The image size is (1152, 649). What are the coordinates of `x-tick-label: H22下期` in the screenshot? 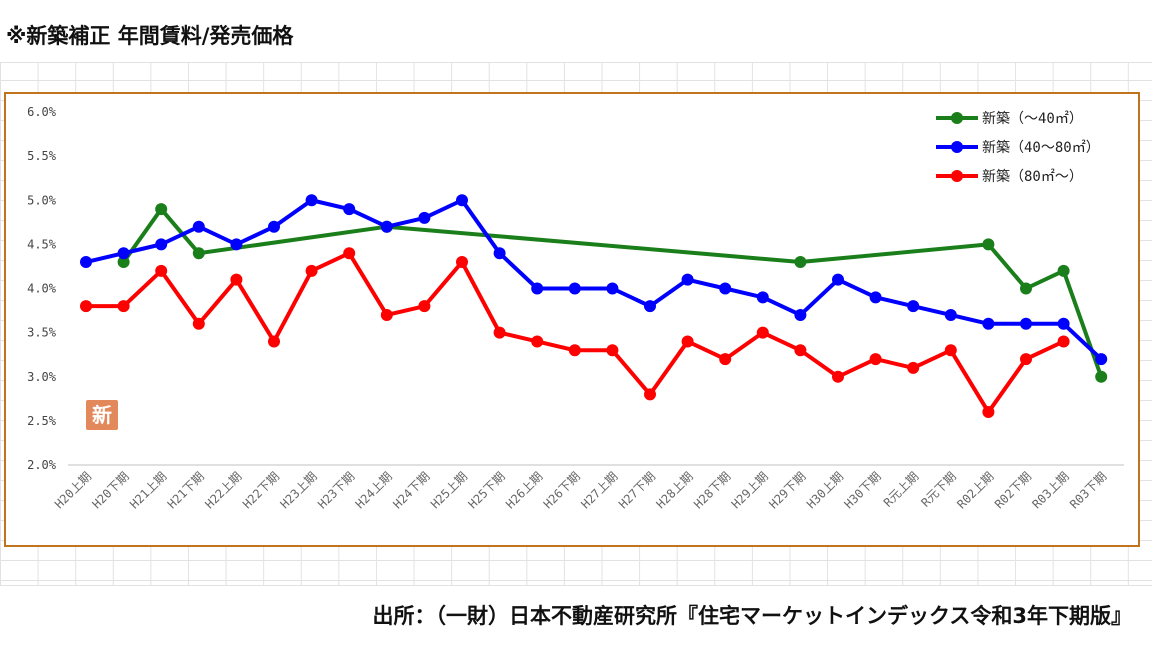 It's located at (261, 490).